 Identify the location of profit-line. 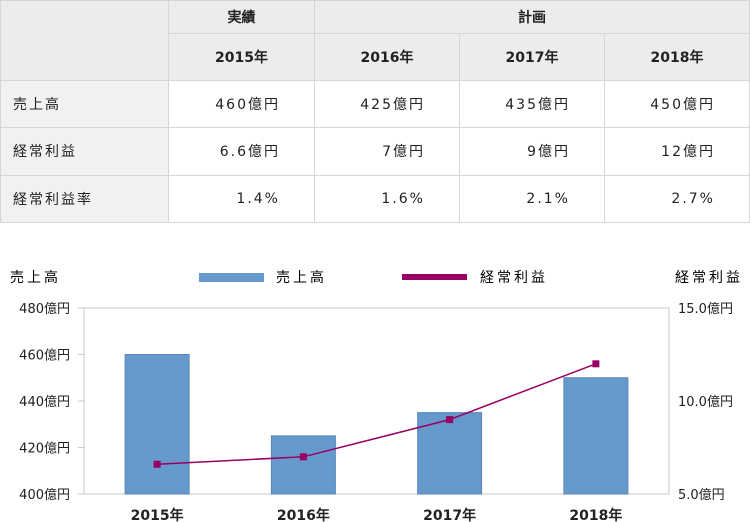
(376, 414).